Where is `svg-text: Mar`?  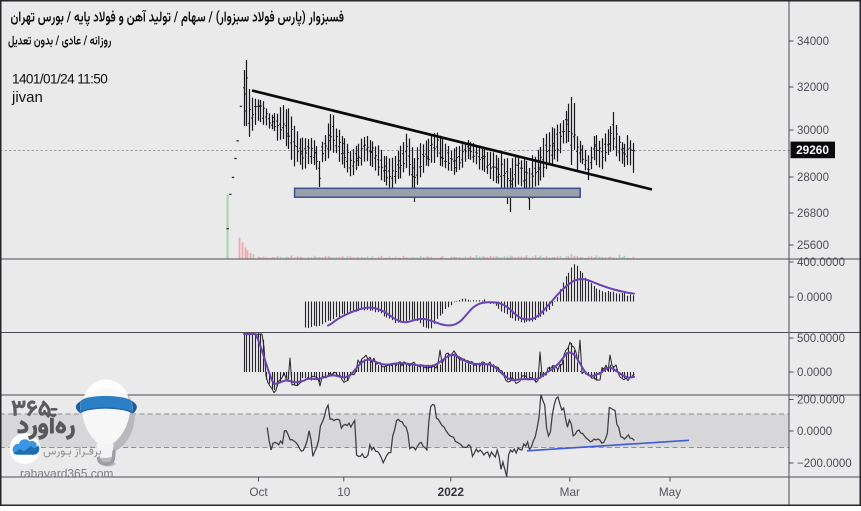 svg-text: Mar is located at coordinates (570, 492).